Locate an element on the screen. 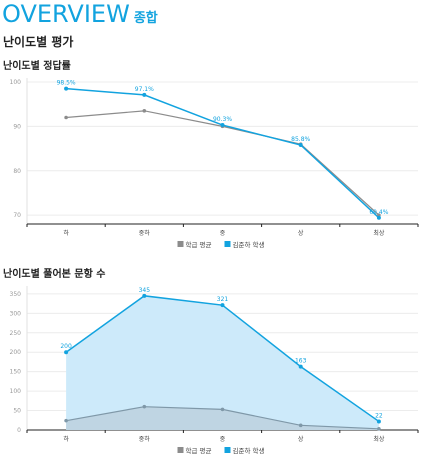 The width and height of the screenshot is (424, 456). data-label: 97.1% is located at coordinates (144, 89).